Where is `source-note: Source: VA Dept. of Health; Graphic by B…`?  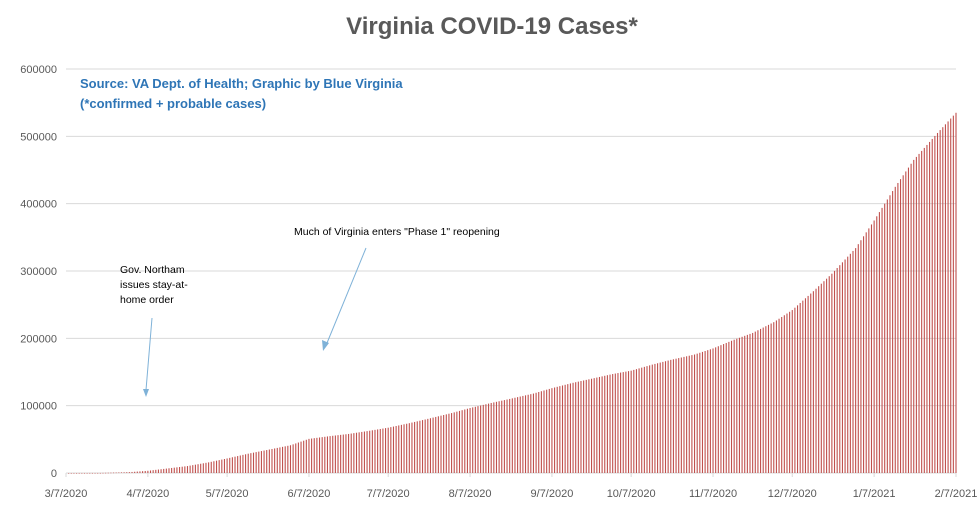
source-note: Source: VA Dept. of Health; Graphic by B… is located at coordinates (241, 83).